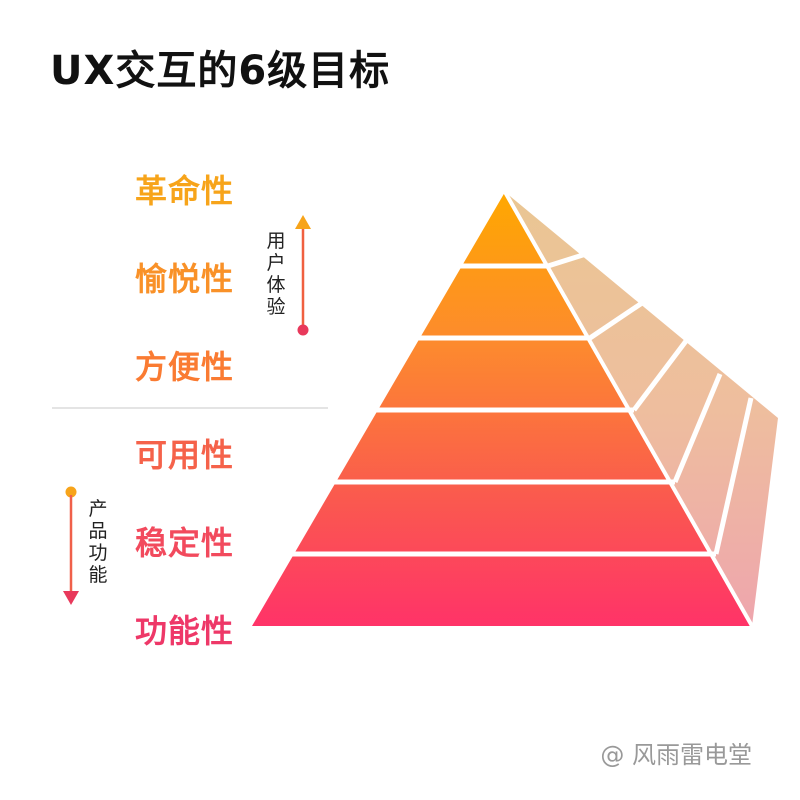  Describe the element at coordinates (220, 71) in the screenshot. I see `diagram-title: UX交互的6级目标` at that location.